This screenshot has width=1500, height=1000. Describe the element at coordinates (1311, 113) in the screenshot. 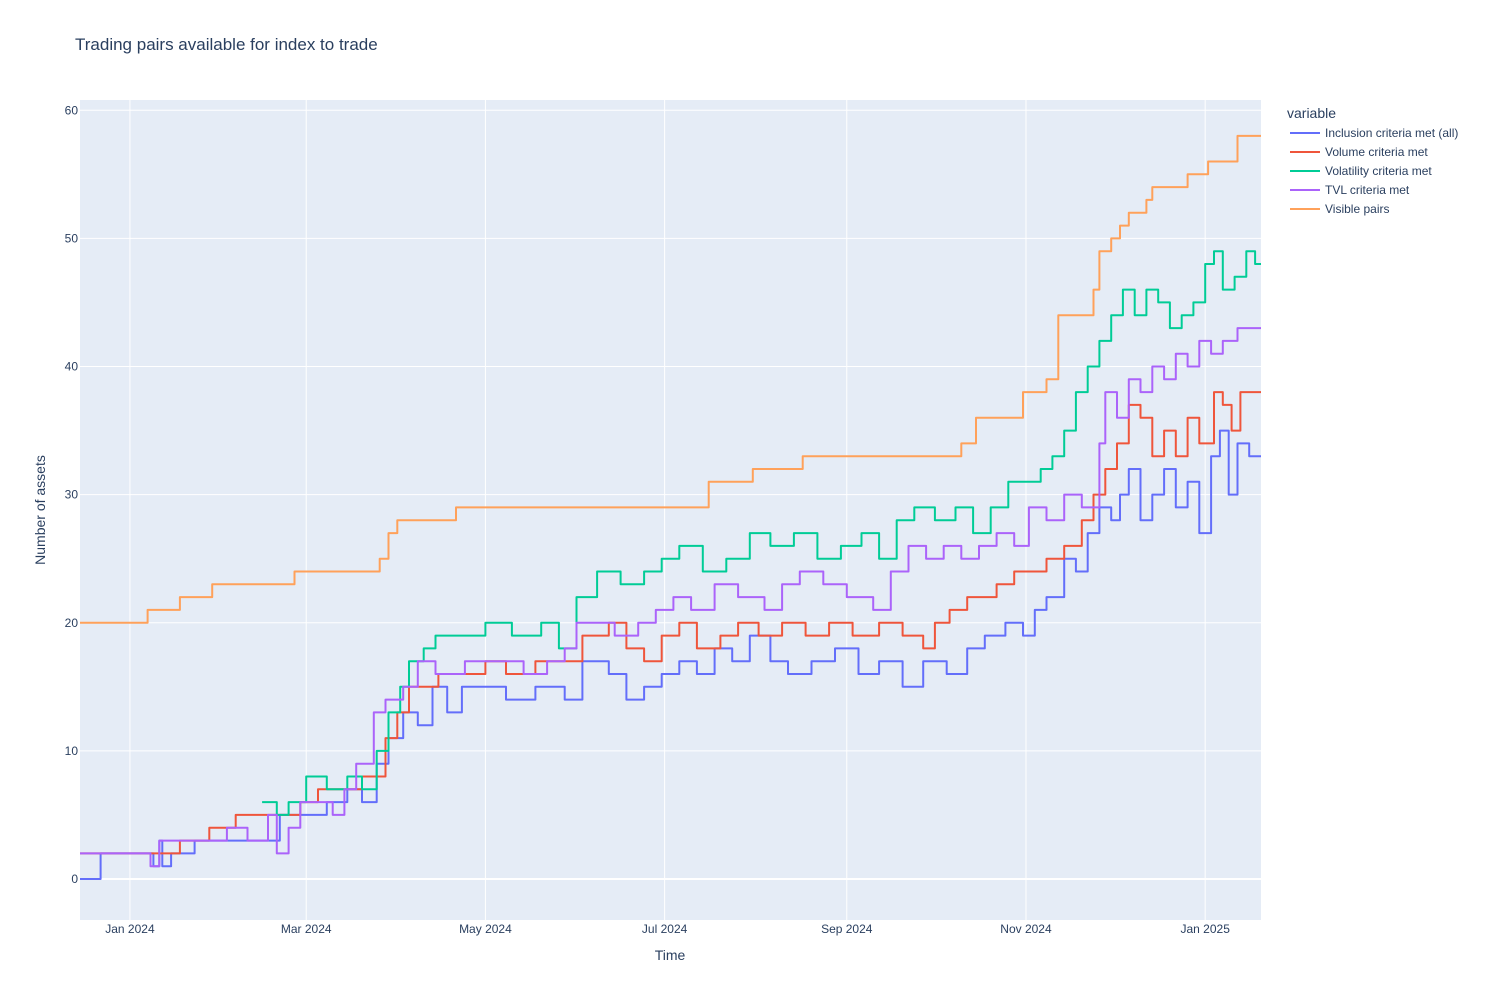

I see `legend-title: variable` at that location.